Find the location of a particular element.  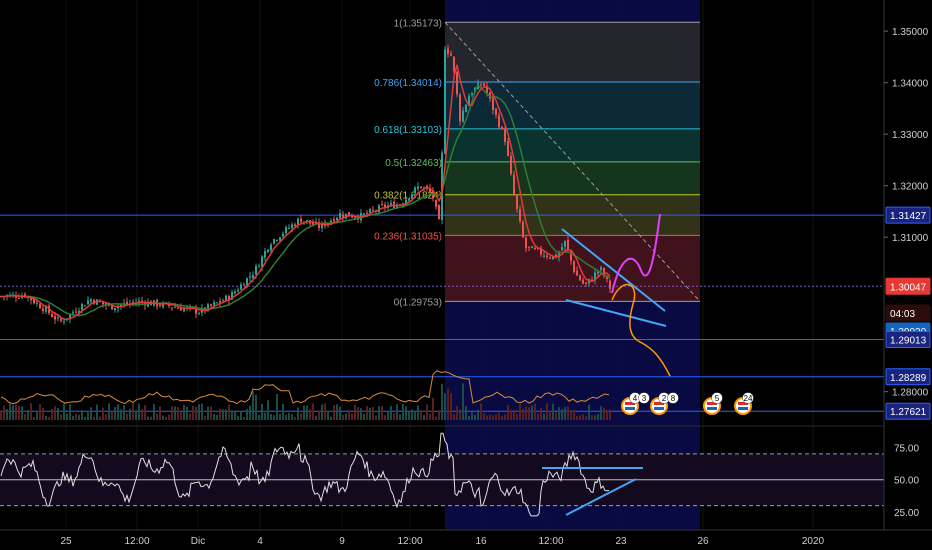

price-marker: 1.31427 is located at coordinates (908, 215).